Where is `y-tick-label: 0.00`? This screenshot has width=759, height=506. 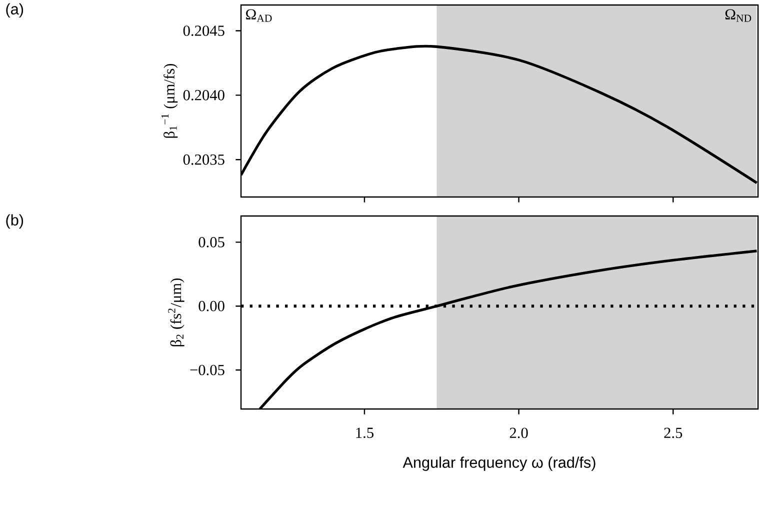
y-tick-label: 0.00 is located at coordinates (211, 306).